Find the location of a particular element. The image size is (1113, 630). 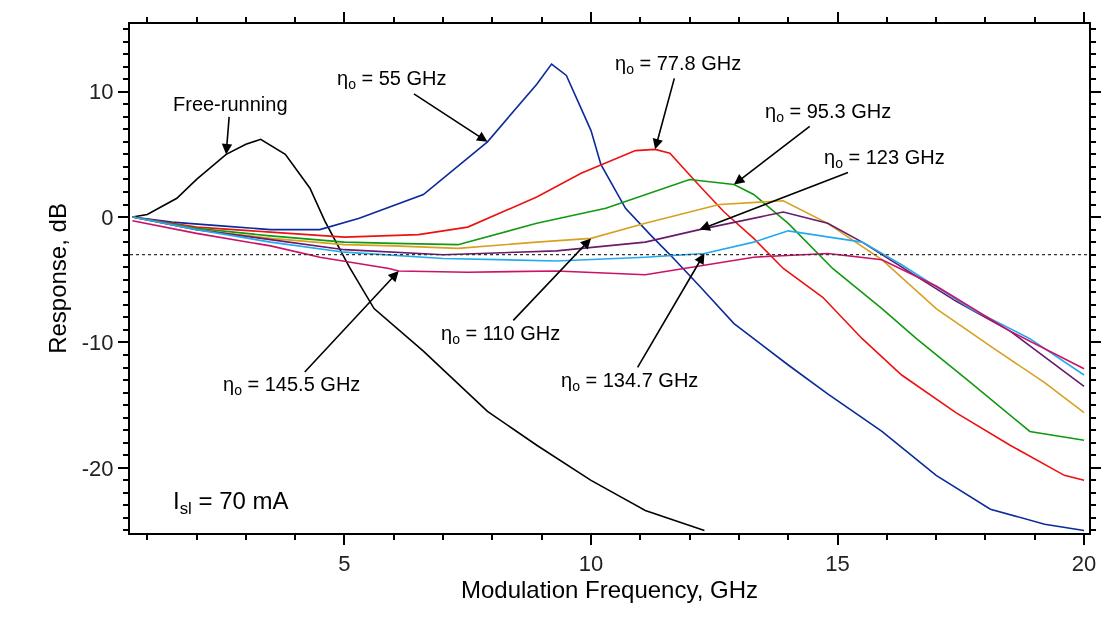

annotation: η$_{o}$ = 55 GHz is located at coordinates (392, 80).